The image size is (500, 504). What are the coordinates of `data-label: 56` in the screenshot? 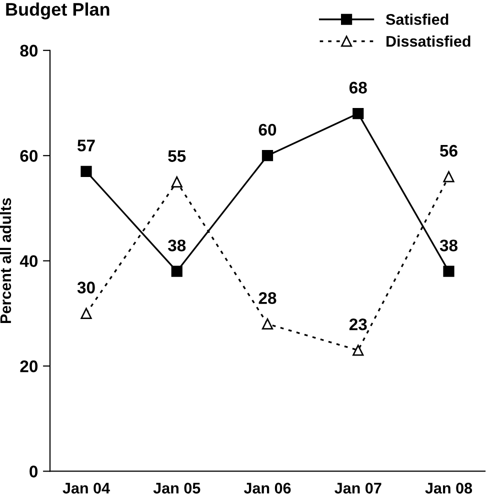 It's located at (449, 150).